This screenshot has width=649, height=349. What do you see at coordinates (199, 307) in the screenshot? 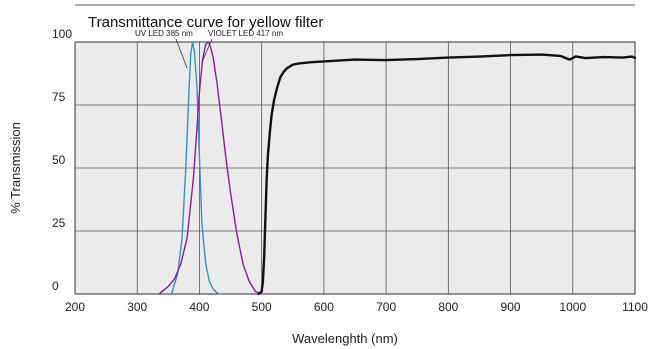
I see `x-tick-label: 400` at bounding box center [199, 307].